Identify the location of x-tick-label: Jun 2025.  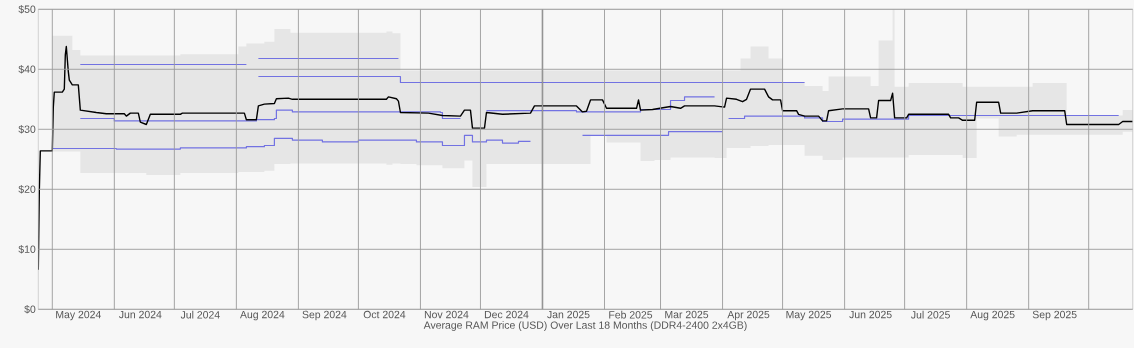
(870, 314).